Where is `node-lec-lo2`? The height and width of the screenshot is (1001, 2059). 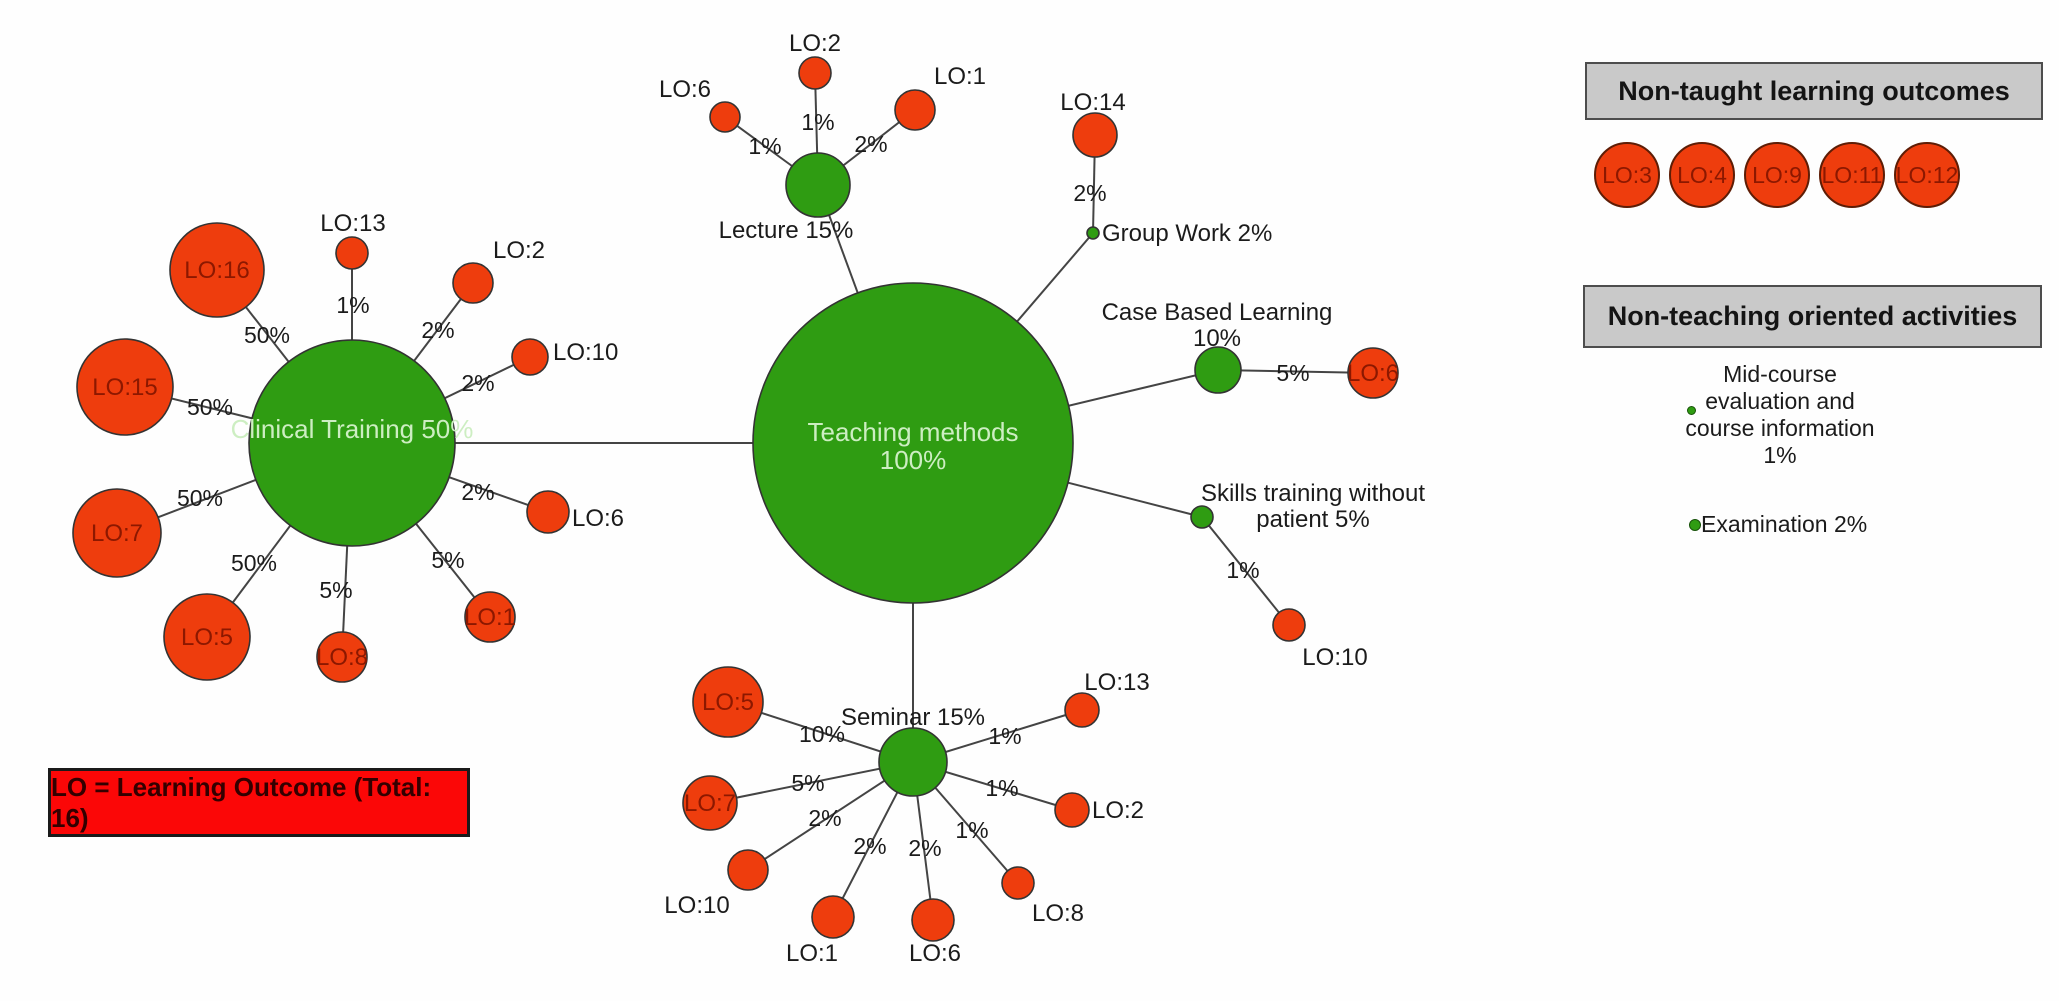
node-lec-lo2 is located at coordinates (815, 73).